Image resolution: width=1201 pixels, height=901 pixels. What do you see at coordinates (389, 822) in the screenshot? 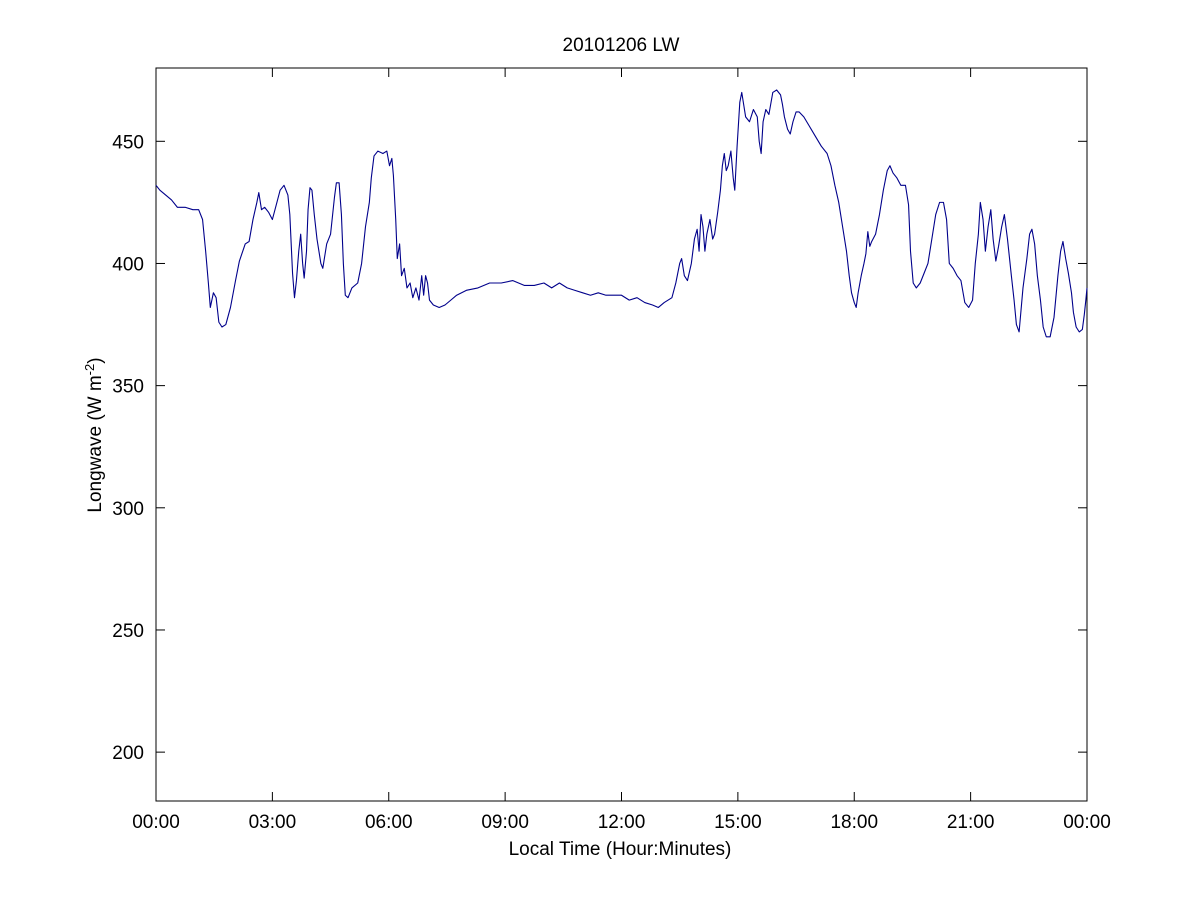
I see `x-tick-label: 06:00` at bounding box center [389, 822].